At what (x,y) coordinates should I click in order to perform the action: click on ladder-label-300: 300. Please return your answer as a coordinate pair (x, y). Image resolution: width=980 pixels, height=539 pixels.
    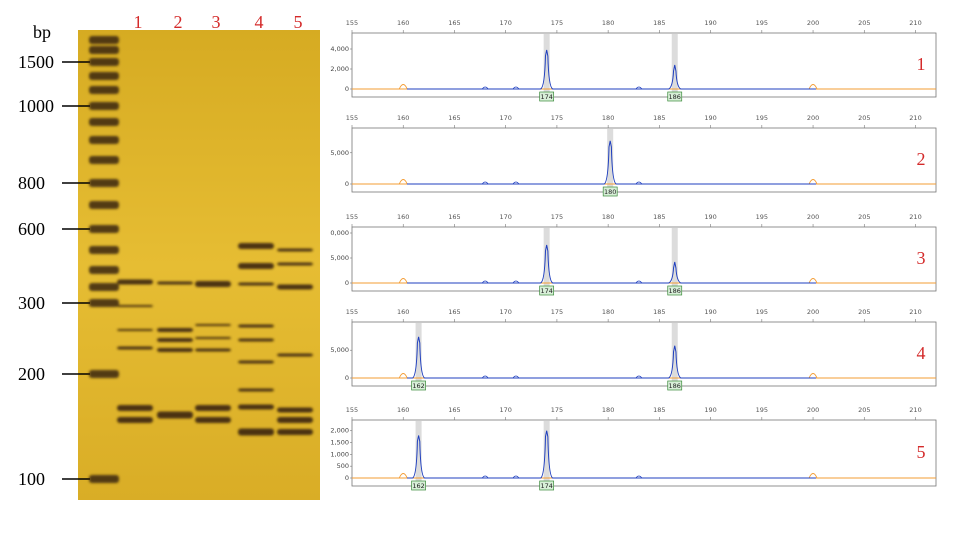
    Looking at the image, I should click on (31, 303).